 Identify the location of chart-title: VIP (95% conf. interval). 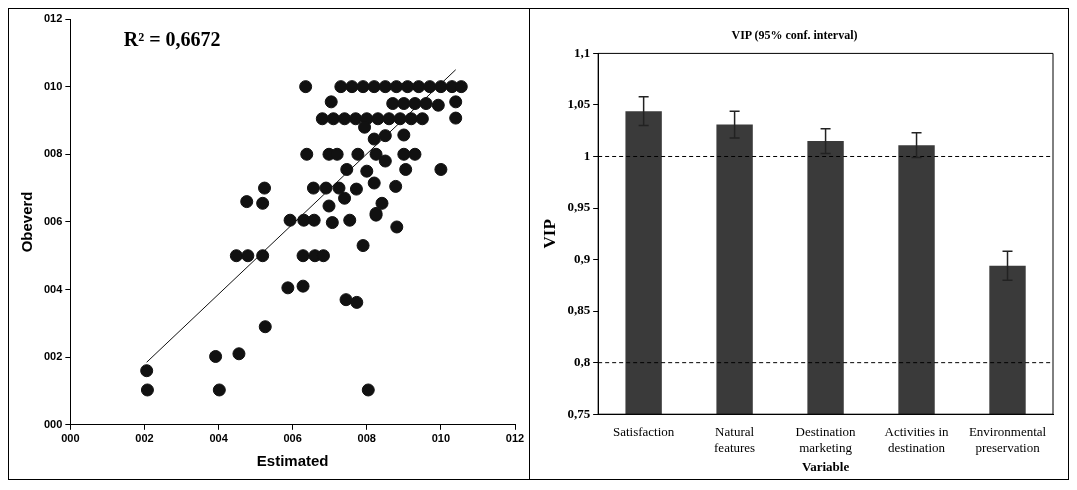
(794, 35).